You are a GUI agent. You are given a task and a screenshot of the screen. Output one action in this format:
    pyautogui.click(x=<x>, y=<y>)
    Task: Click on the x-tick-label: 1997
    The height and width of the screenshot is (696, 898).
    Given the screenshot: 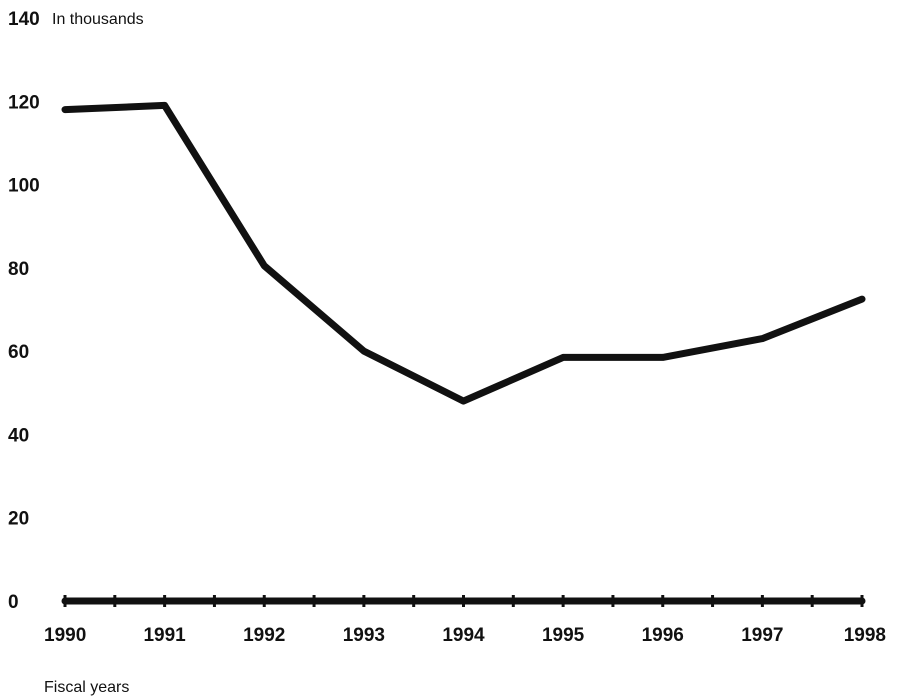 What is the action you would take?
    pyautogui.click(x=762, y=635)
    